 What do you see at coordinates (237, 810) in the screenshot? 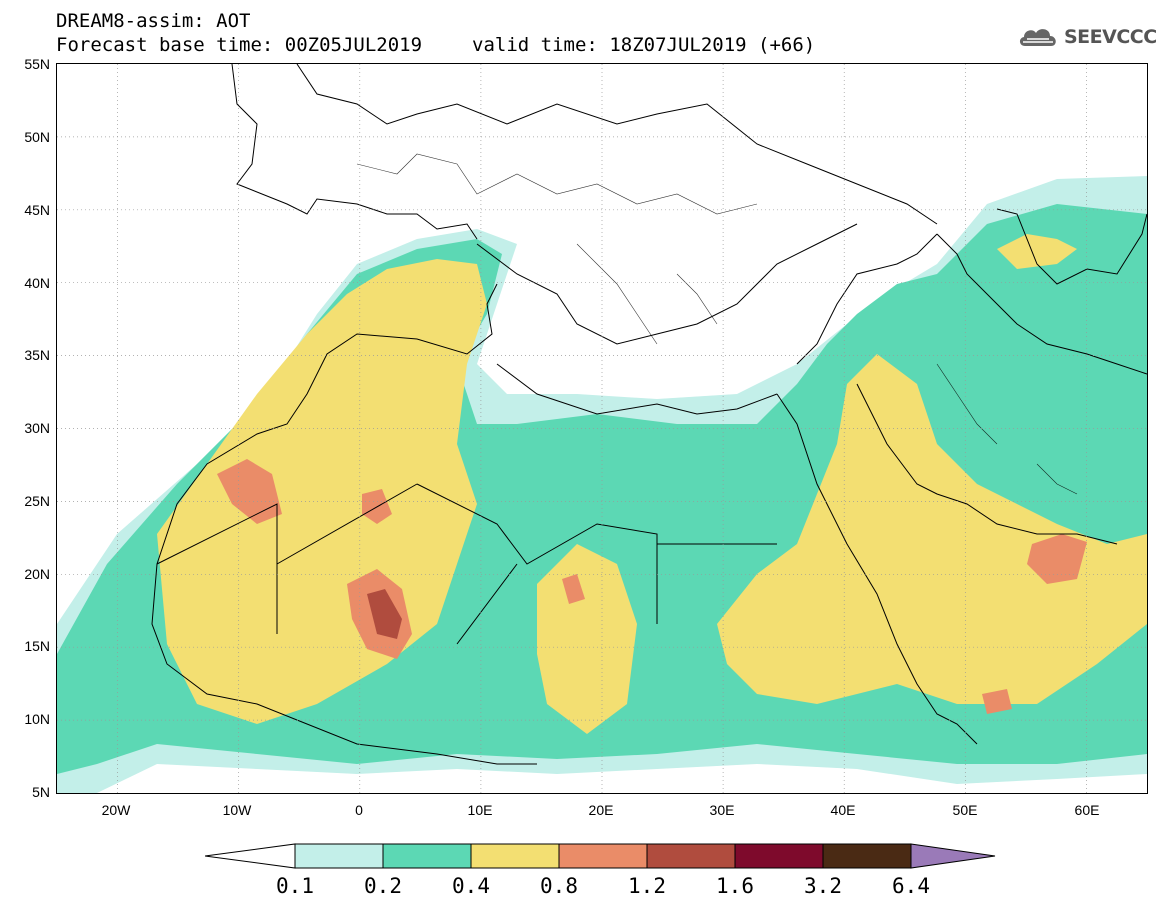
I see `lon-label: 10W` at bounding box center [237, 810].